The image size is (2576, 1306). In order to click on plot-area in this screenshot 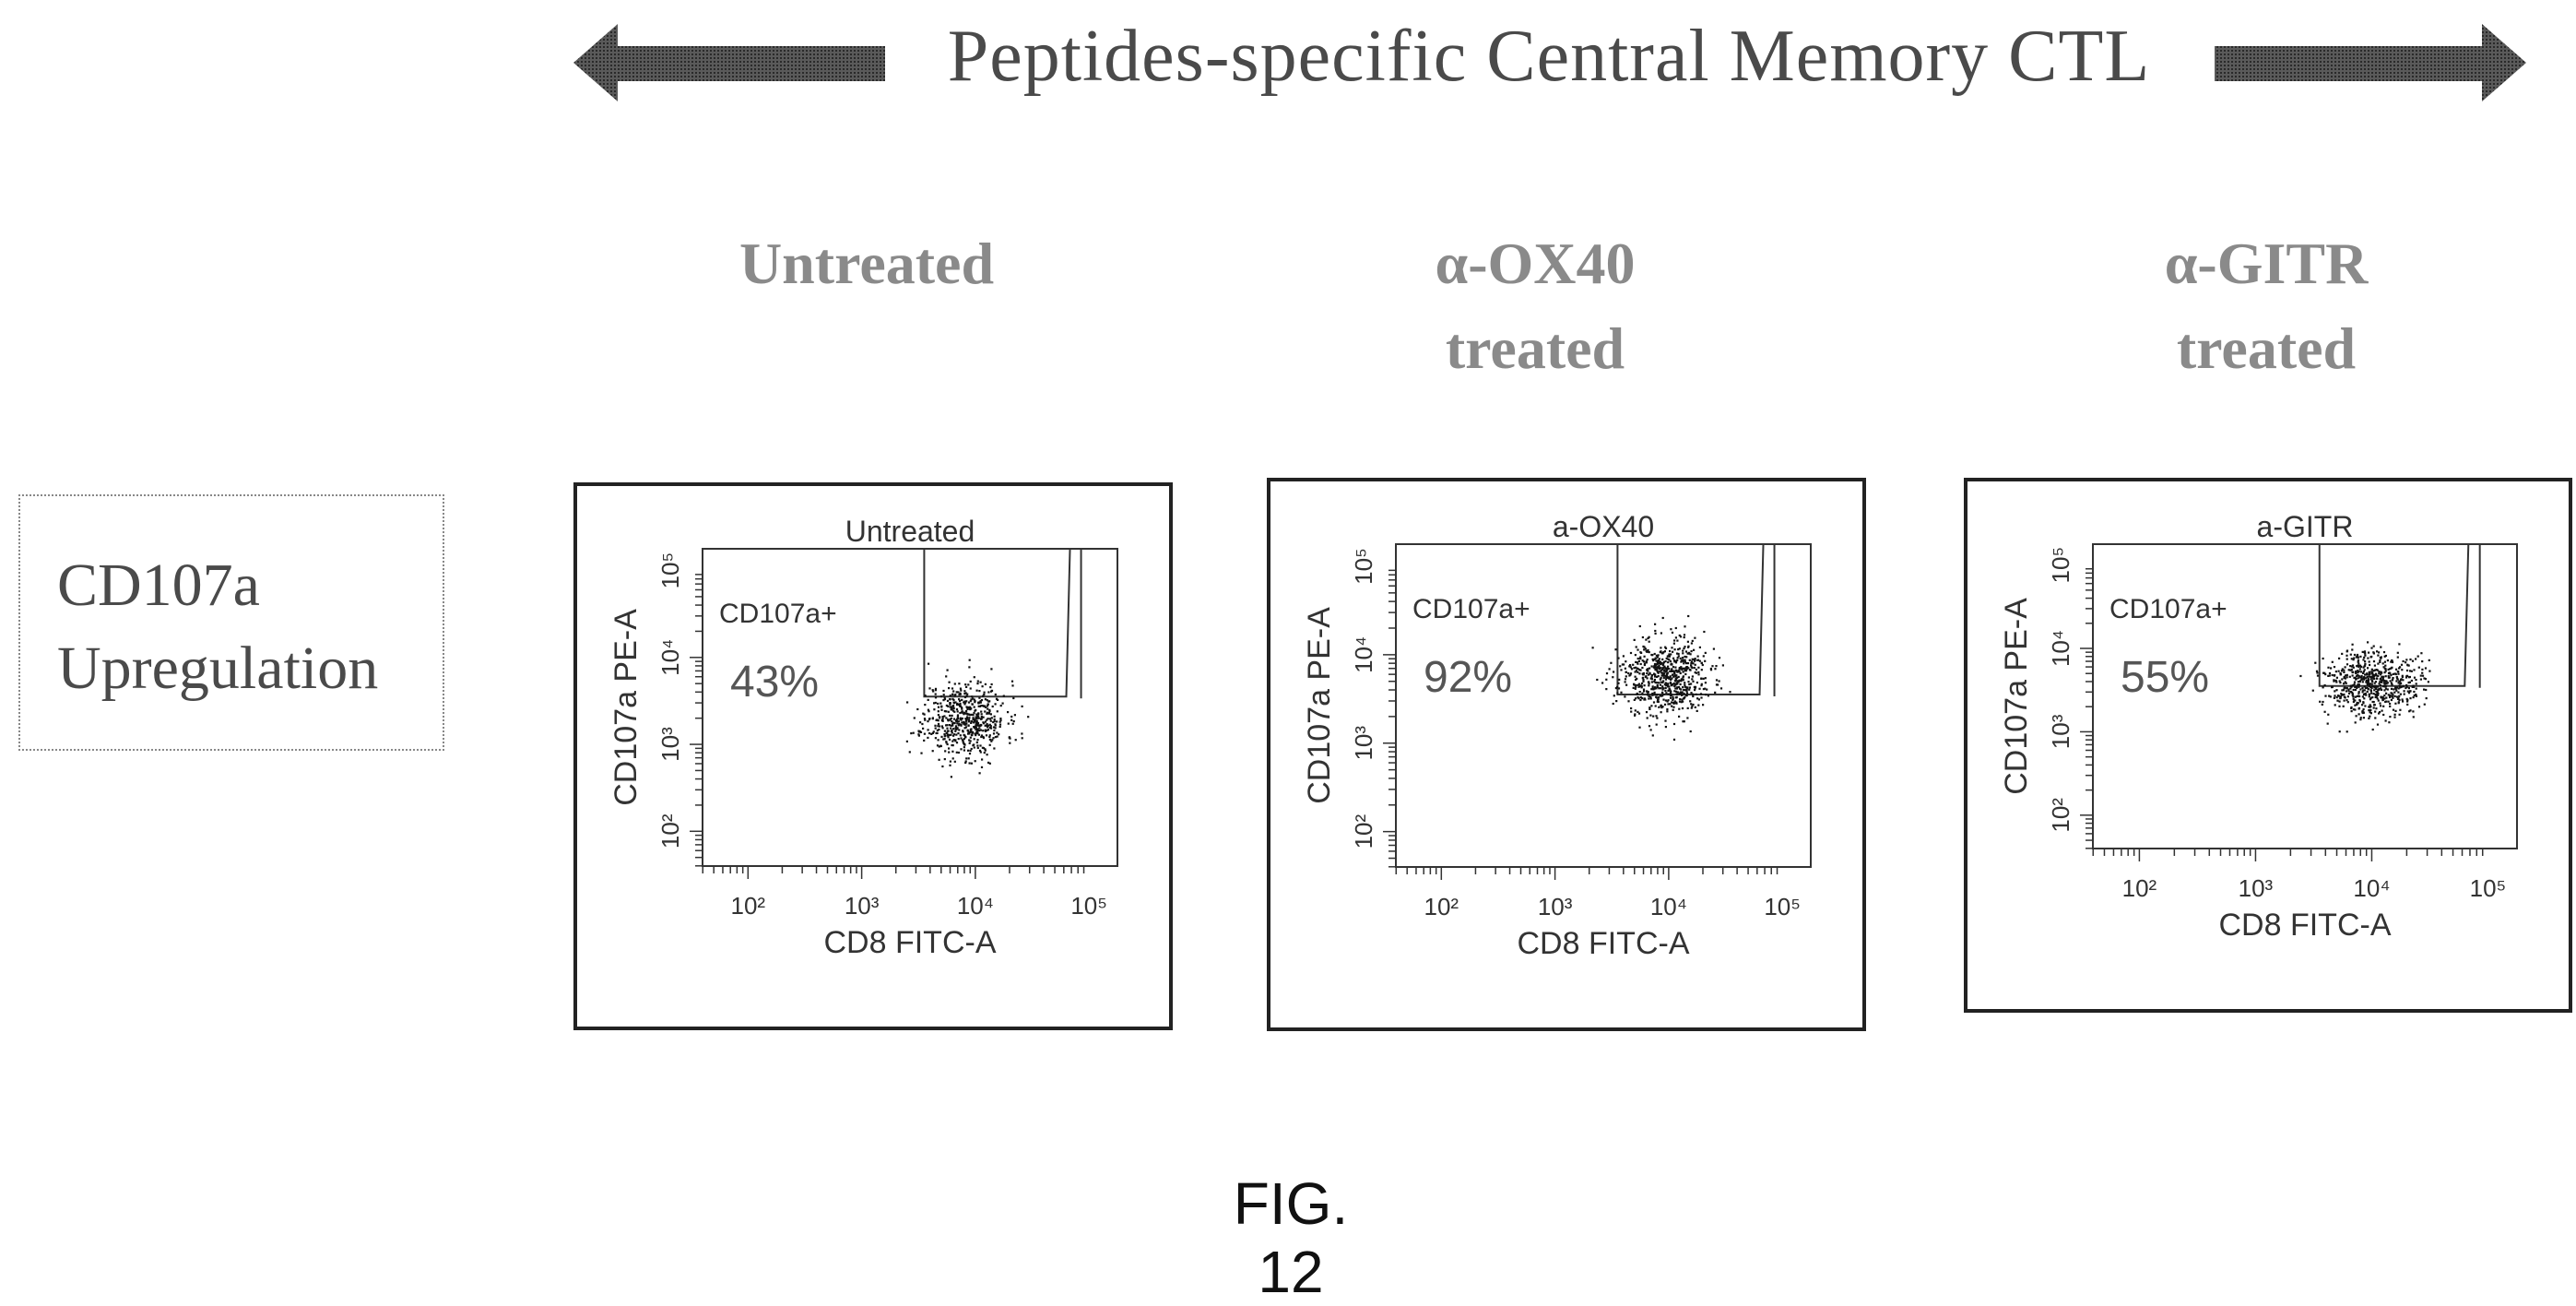, I will do `click(1603, 706)`.